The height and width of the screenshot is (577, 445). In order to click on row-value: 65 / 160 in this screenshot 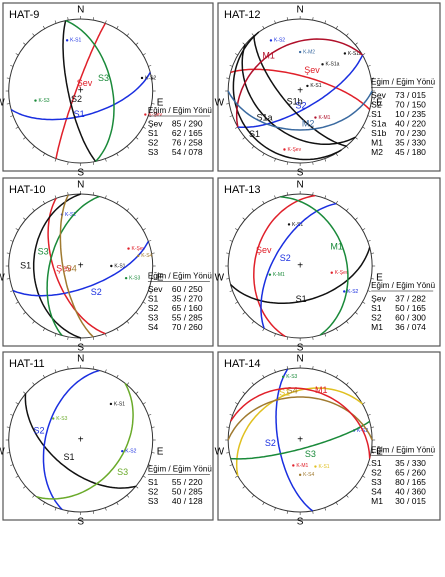, I will do `click(187, 308)`.